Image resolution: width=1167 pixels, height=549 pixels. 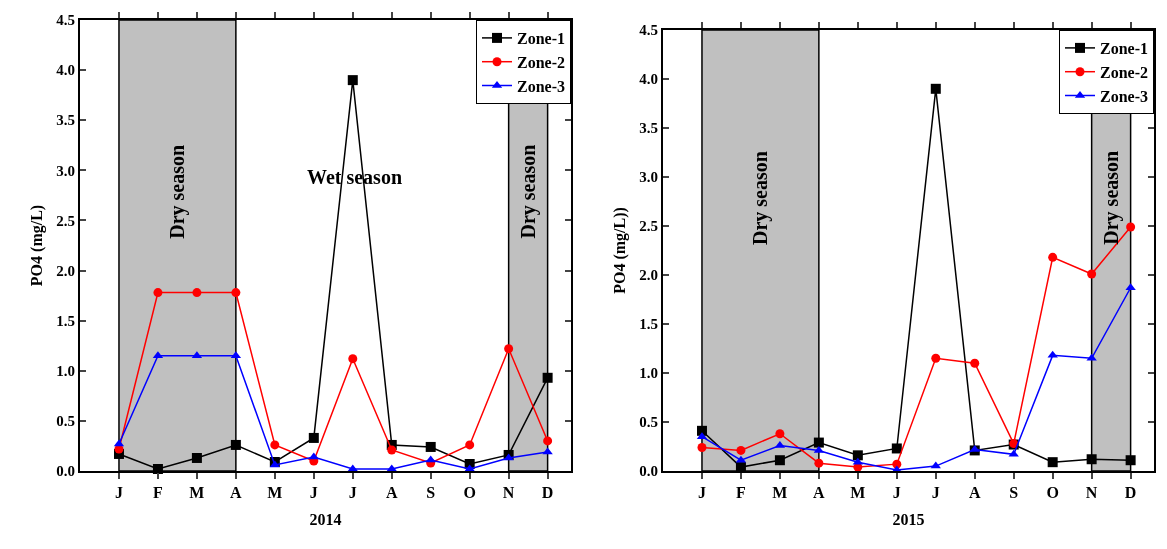 I want to click on y-axis-title: PO4 (mg/L)), so click(x=619, y=250).